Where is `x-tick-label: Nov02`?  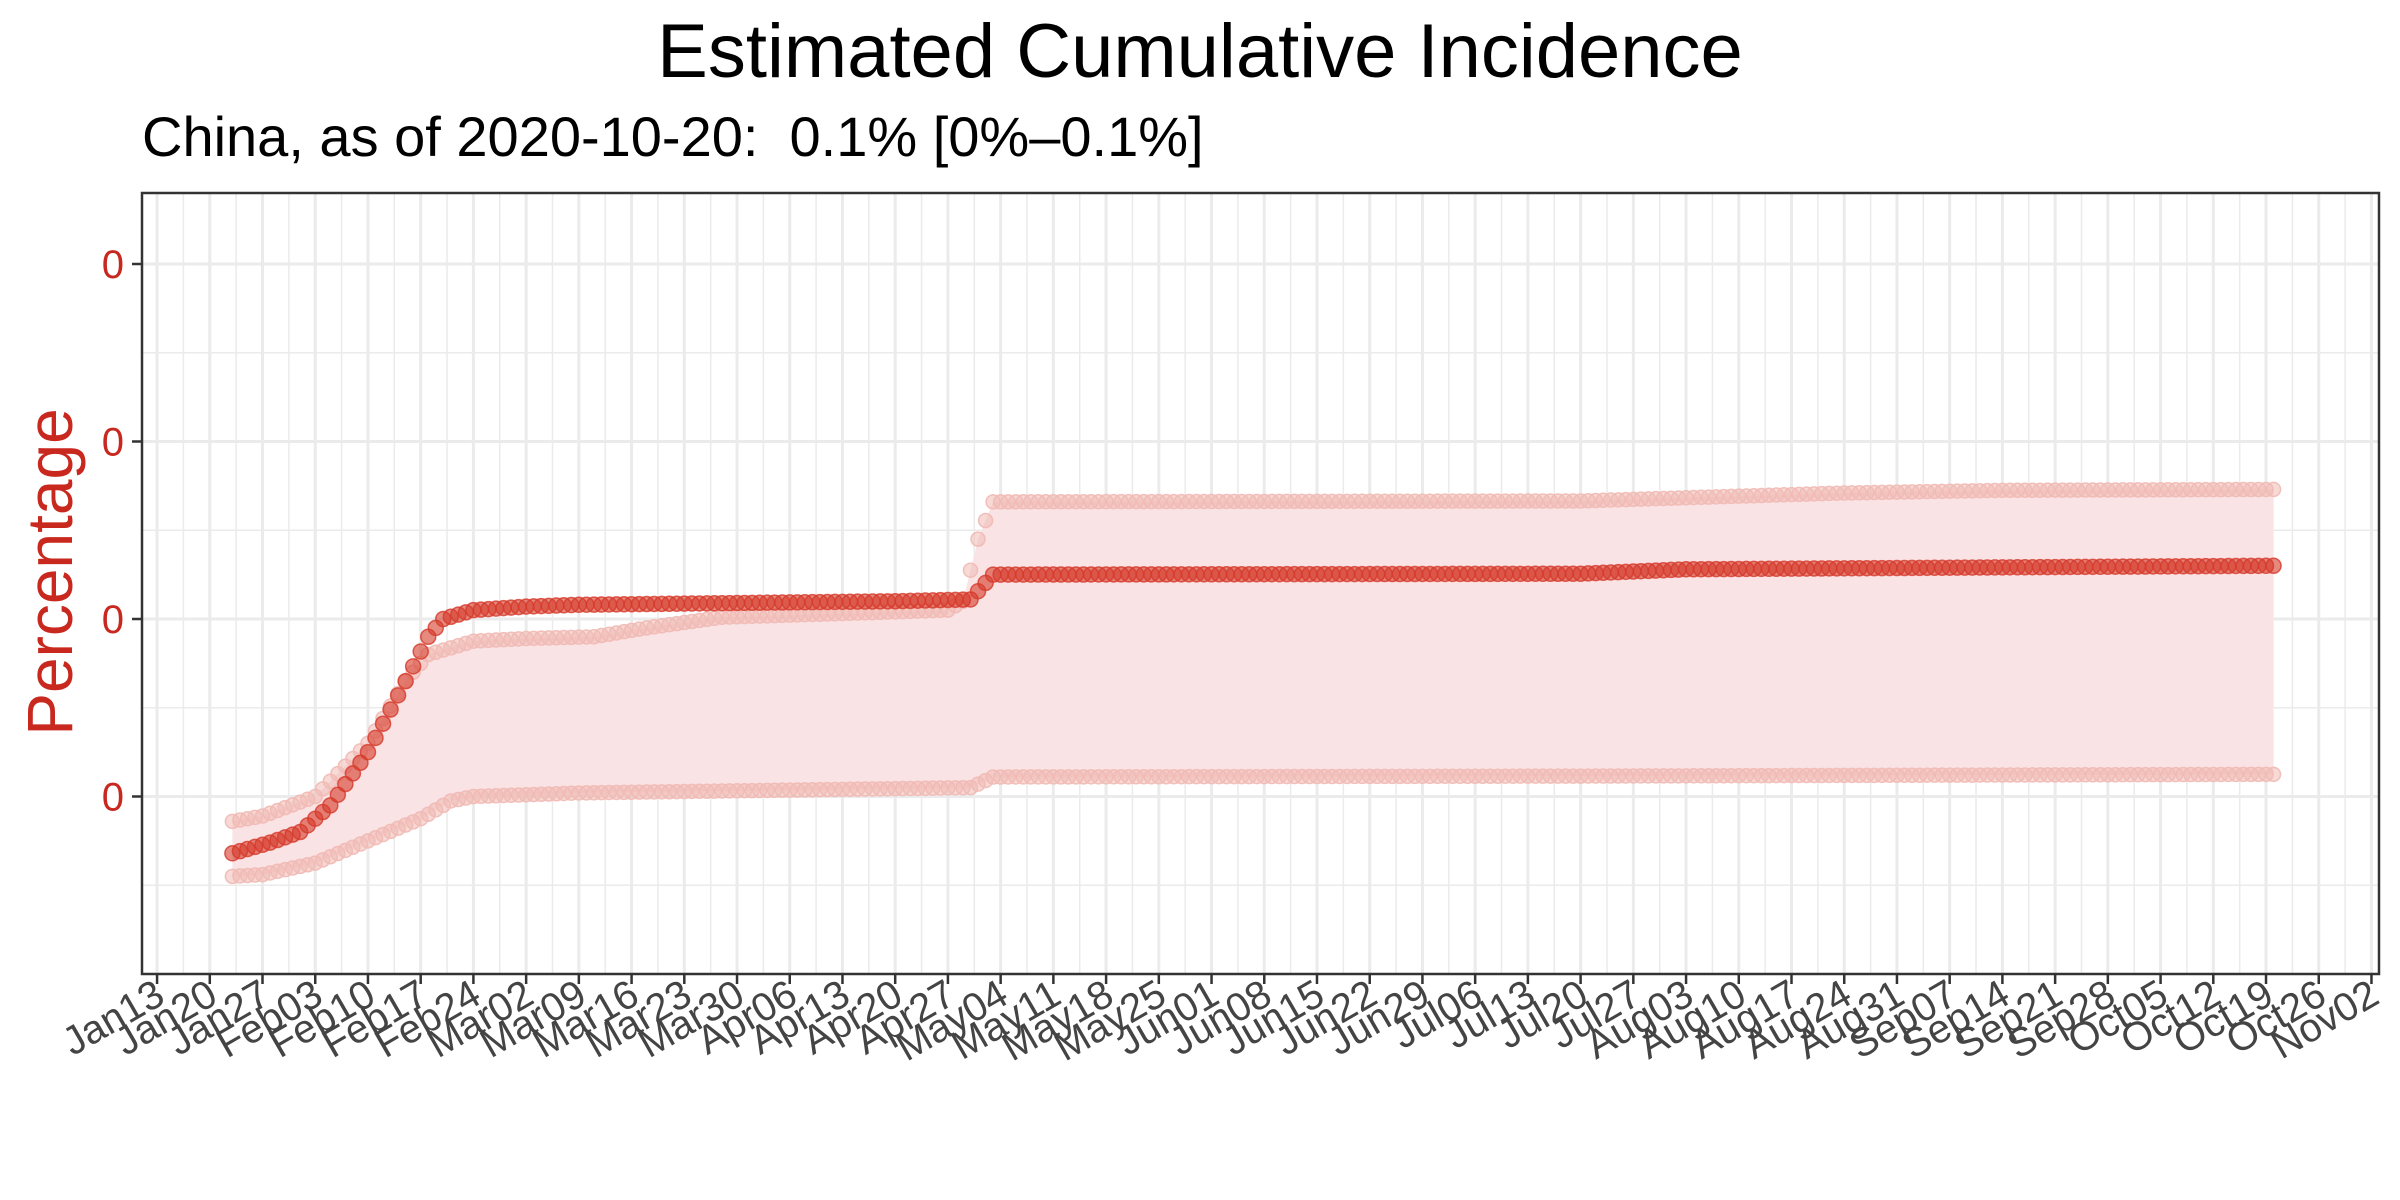
x-tick-label: Nov02 is located at coordinates (2325, 1020).